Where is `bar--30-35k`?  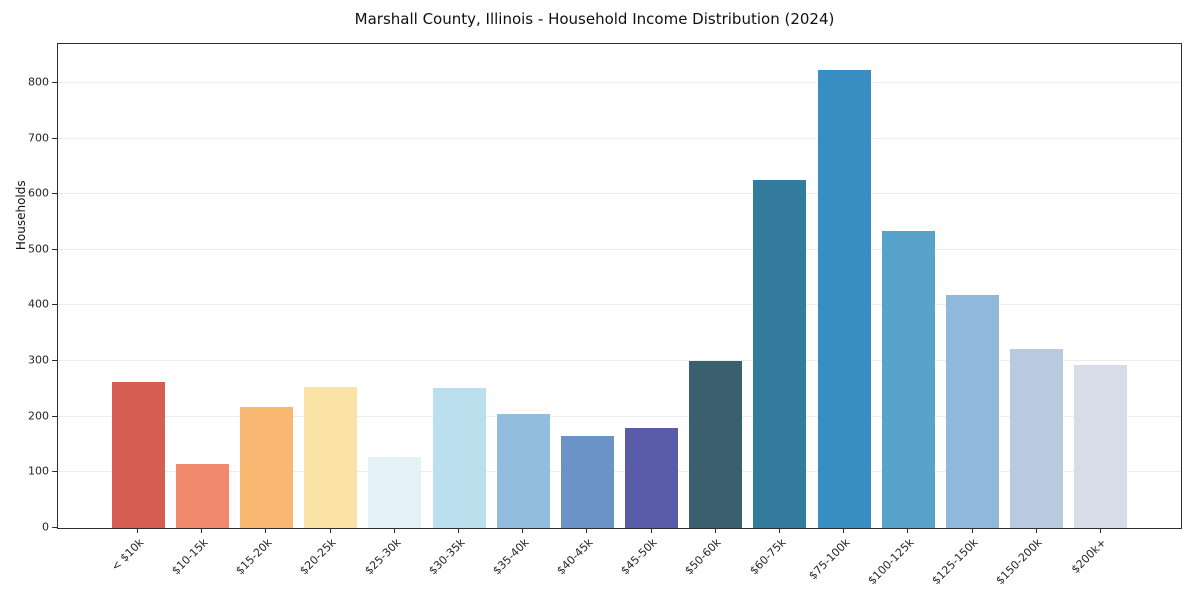
bar--30-35k is located at coordinates (459, 457).